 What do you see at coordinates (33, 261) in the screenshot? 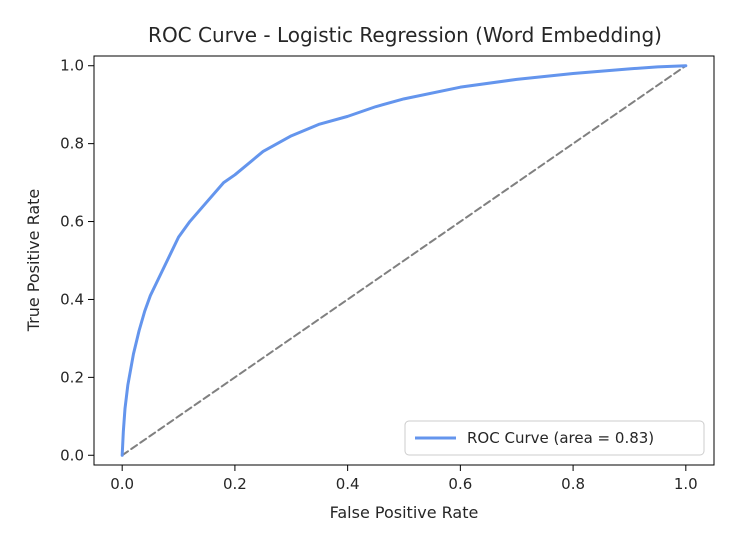
I see `y-axis-label: True Positive Rate` at bounding box center [33, 261].